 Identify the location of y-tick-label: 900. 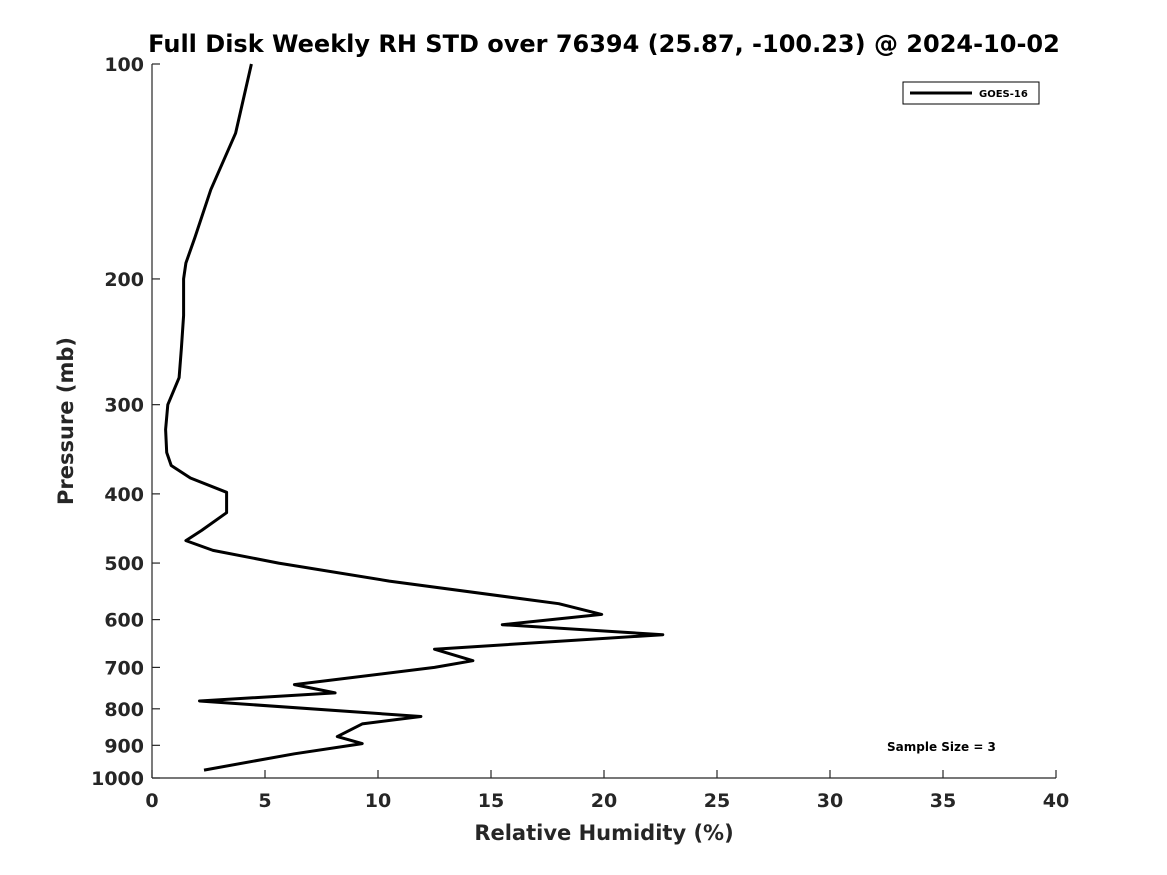
(124, 746).